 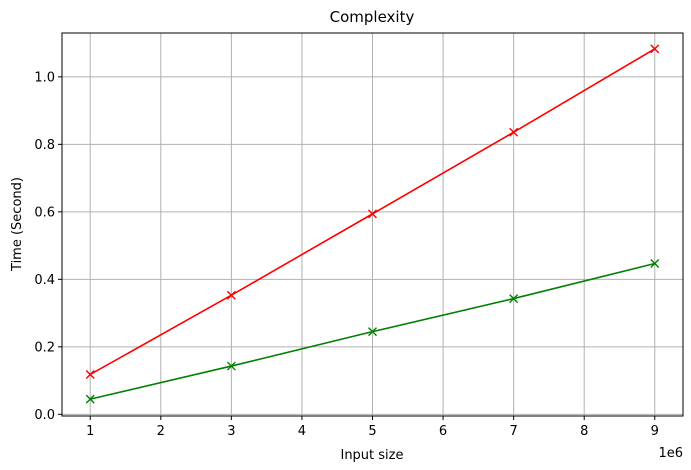 I want to click on x-tick-label: 4, so click(x=302, y=431).